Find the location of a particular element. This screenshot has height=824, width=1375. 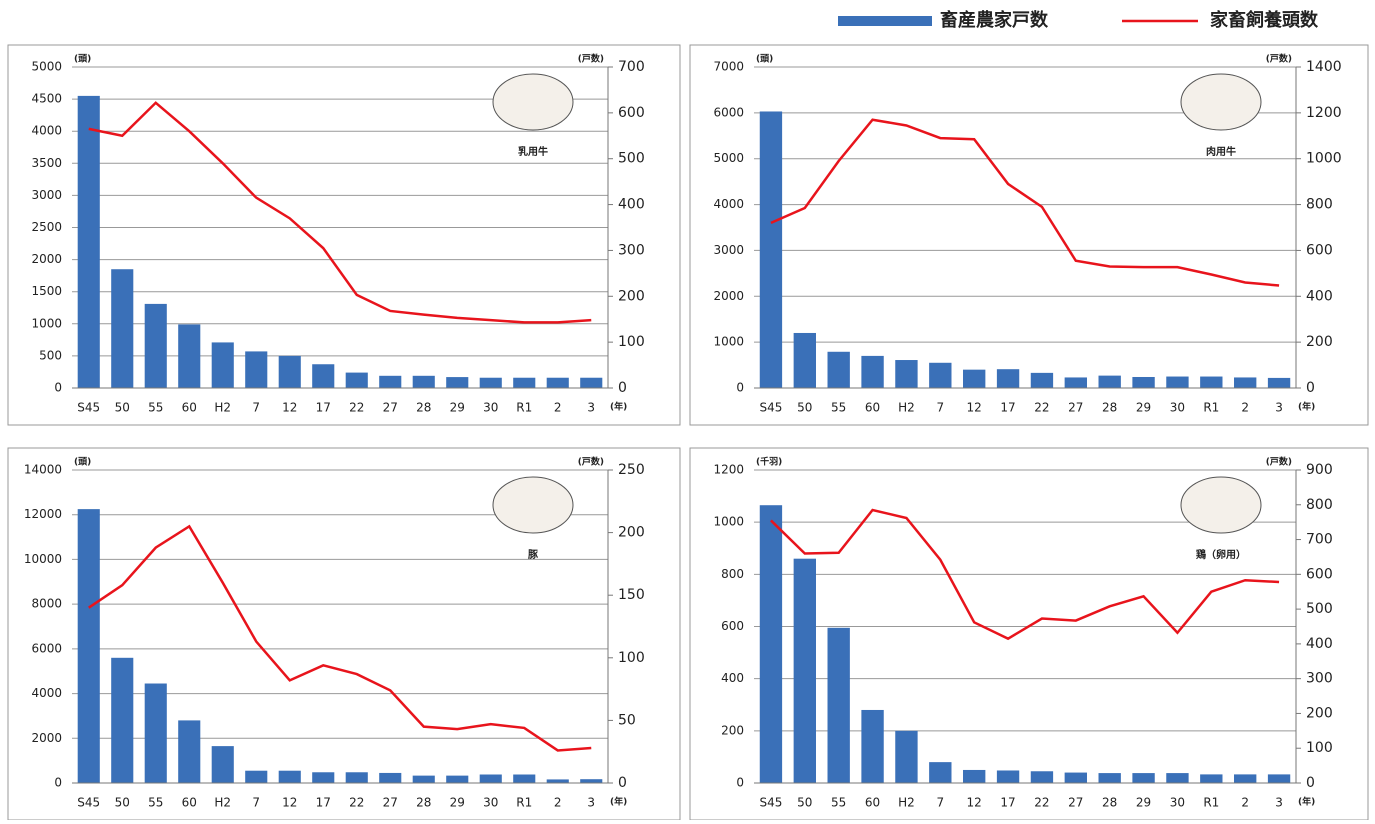

y2-tick-label: 700 is located at coordinates (631, 67).